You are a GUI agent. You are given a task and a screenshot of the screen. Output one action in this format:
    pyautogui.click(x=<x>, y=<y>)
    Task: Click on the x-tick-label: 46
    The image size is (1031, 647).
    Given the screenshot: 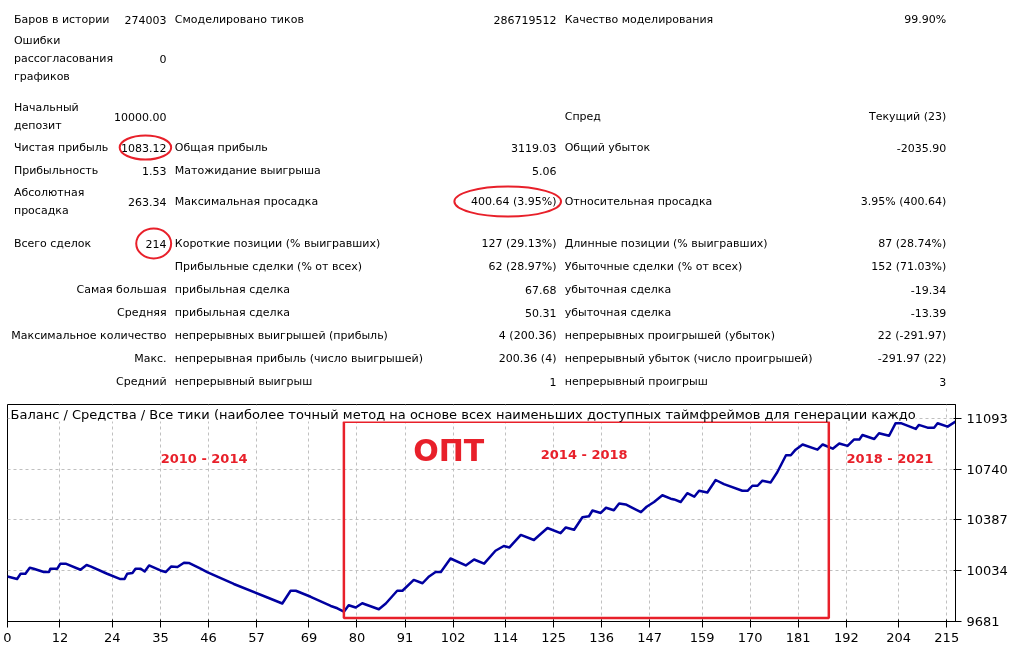 What is the action you would take?
    pyautogui.click(x=208, y=637)
    